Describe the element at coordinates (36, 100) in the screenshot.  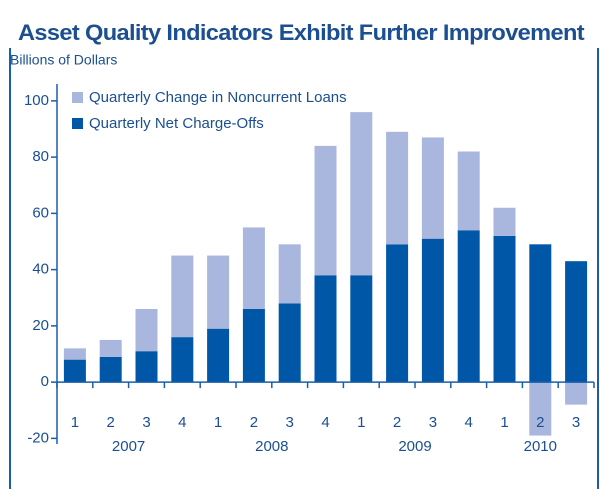
I see `y-tick-label: 100` at that location.